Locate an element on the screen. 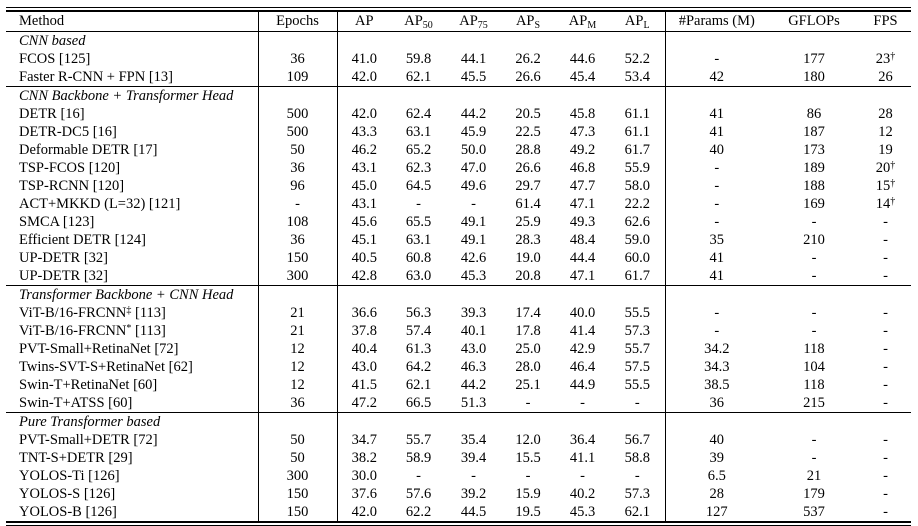 This screenshot has width=918, height=526. section-row: CNN based is located at coordinates (458, 40).